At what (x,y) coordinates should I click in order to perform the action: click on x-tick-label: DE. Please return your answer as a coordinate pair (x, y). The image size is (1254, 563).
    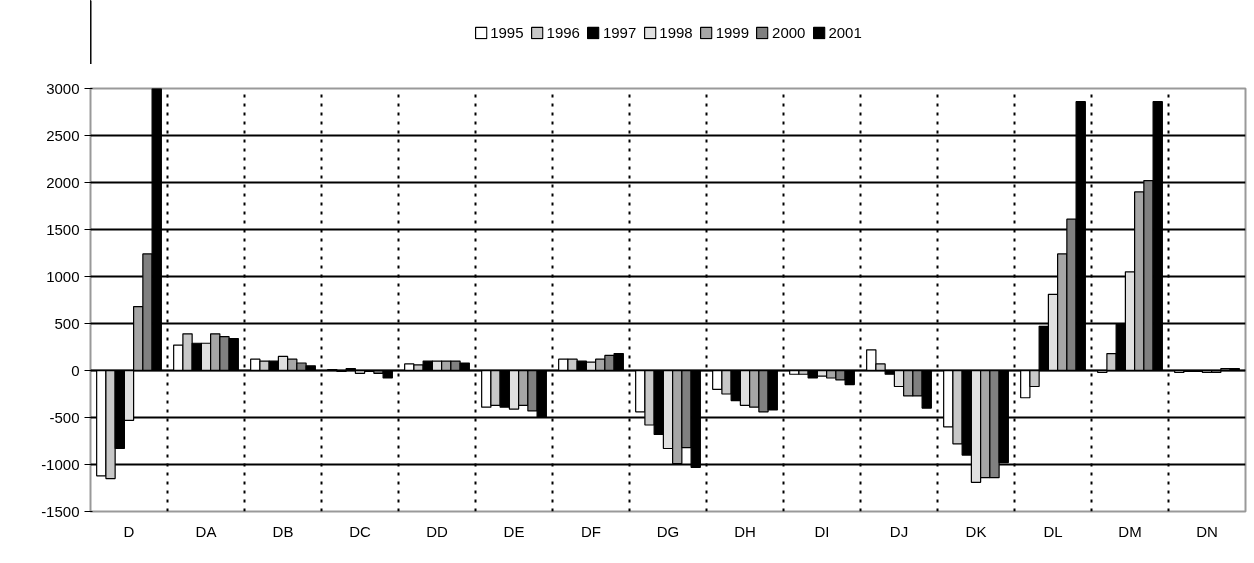
    Looking at the image, I should click on (514, 531).